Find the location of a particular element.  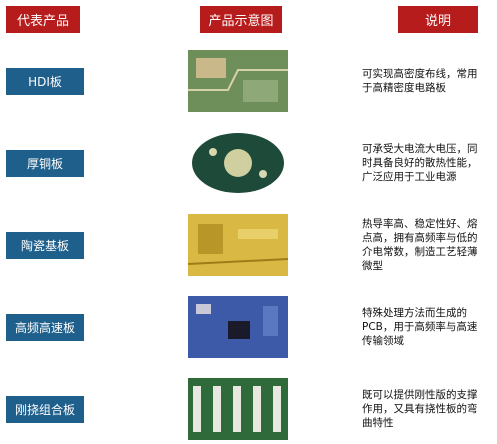

description-line: 可实现高密度布线，常用 is located at coordinates (420, 74).